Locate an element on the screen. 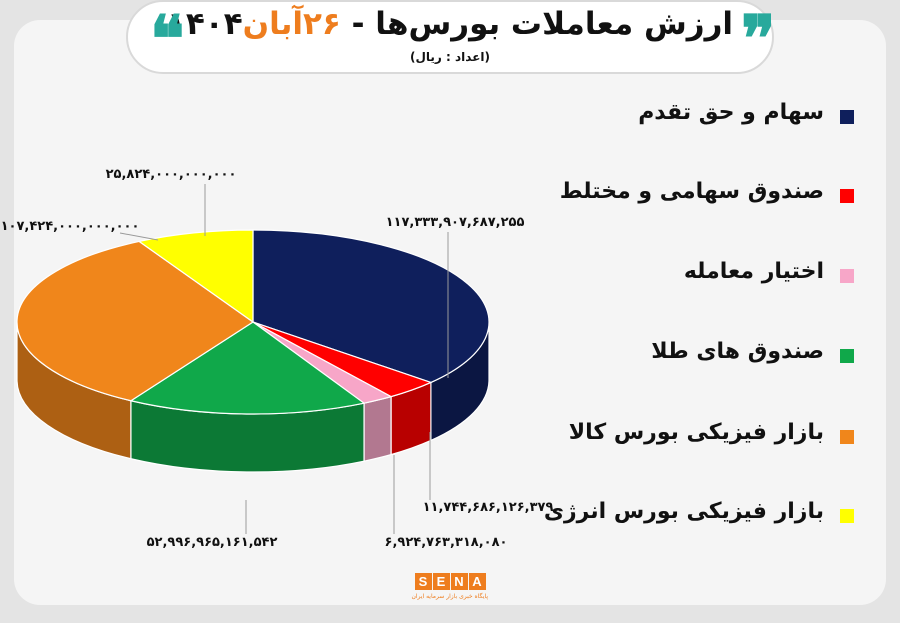 Image resolution: width=900 pixels, height=623 pixels. legend-item-0: سهام و حق تقدم is located at coordinates (704, 117).